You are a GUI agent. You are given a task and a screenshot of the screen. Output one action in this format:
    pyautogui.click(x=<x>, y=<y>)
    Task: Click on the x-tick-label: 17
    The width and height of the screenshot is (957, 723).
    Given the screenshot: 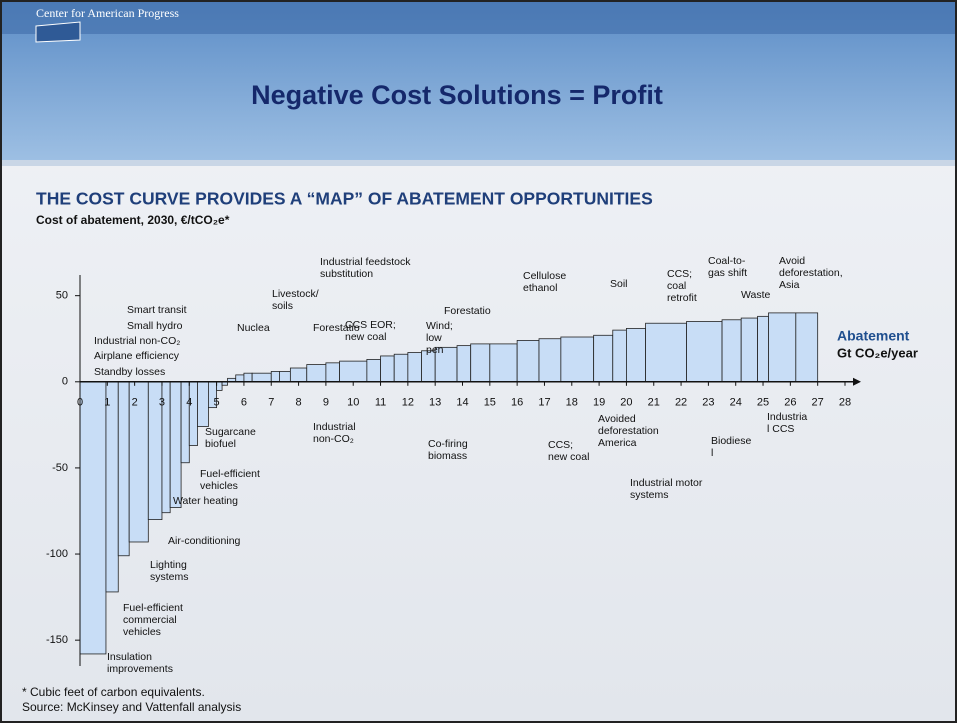 What is the action you would take?
    pyautogui.click(x=544, y=403)
    